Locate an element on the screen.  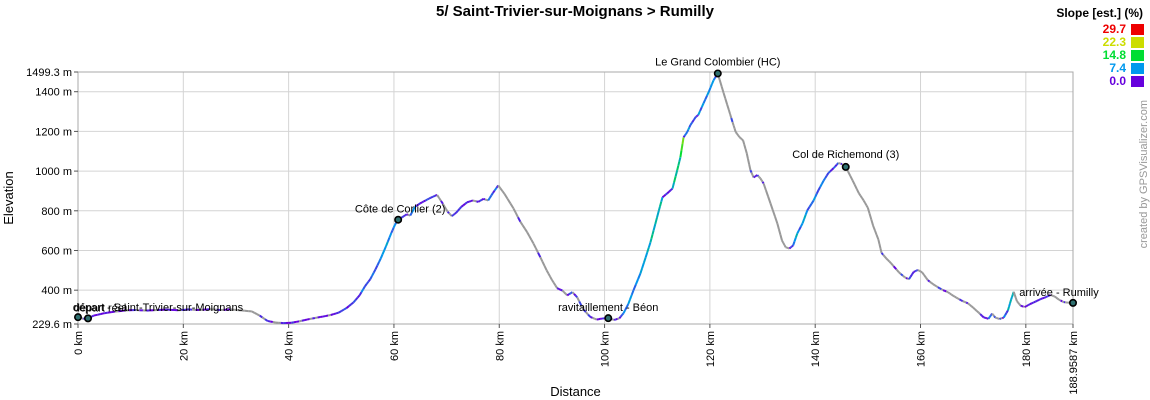
x-tick-label: 140 km is located at coordinates (816, 349).